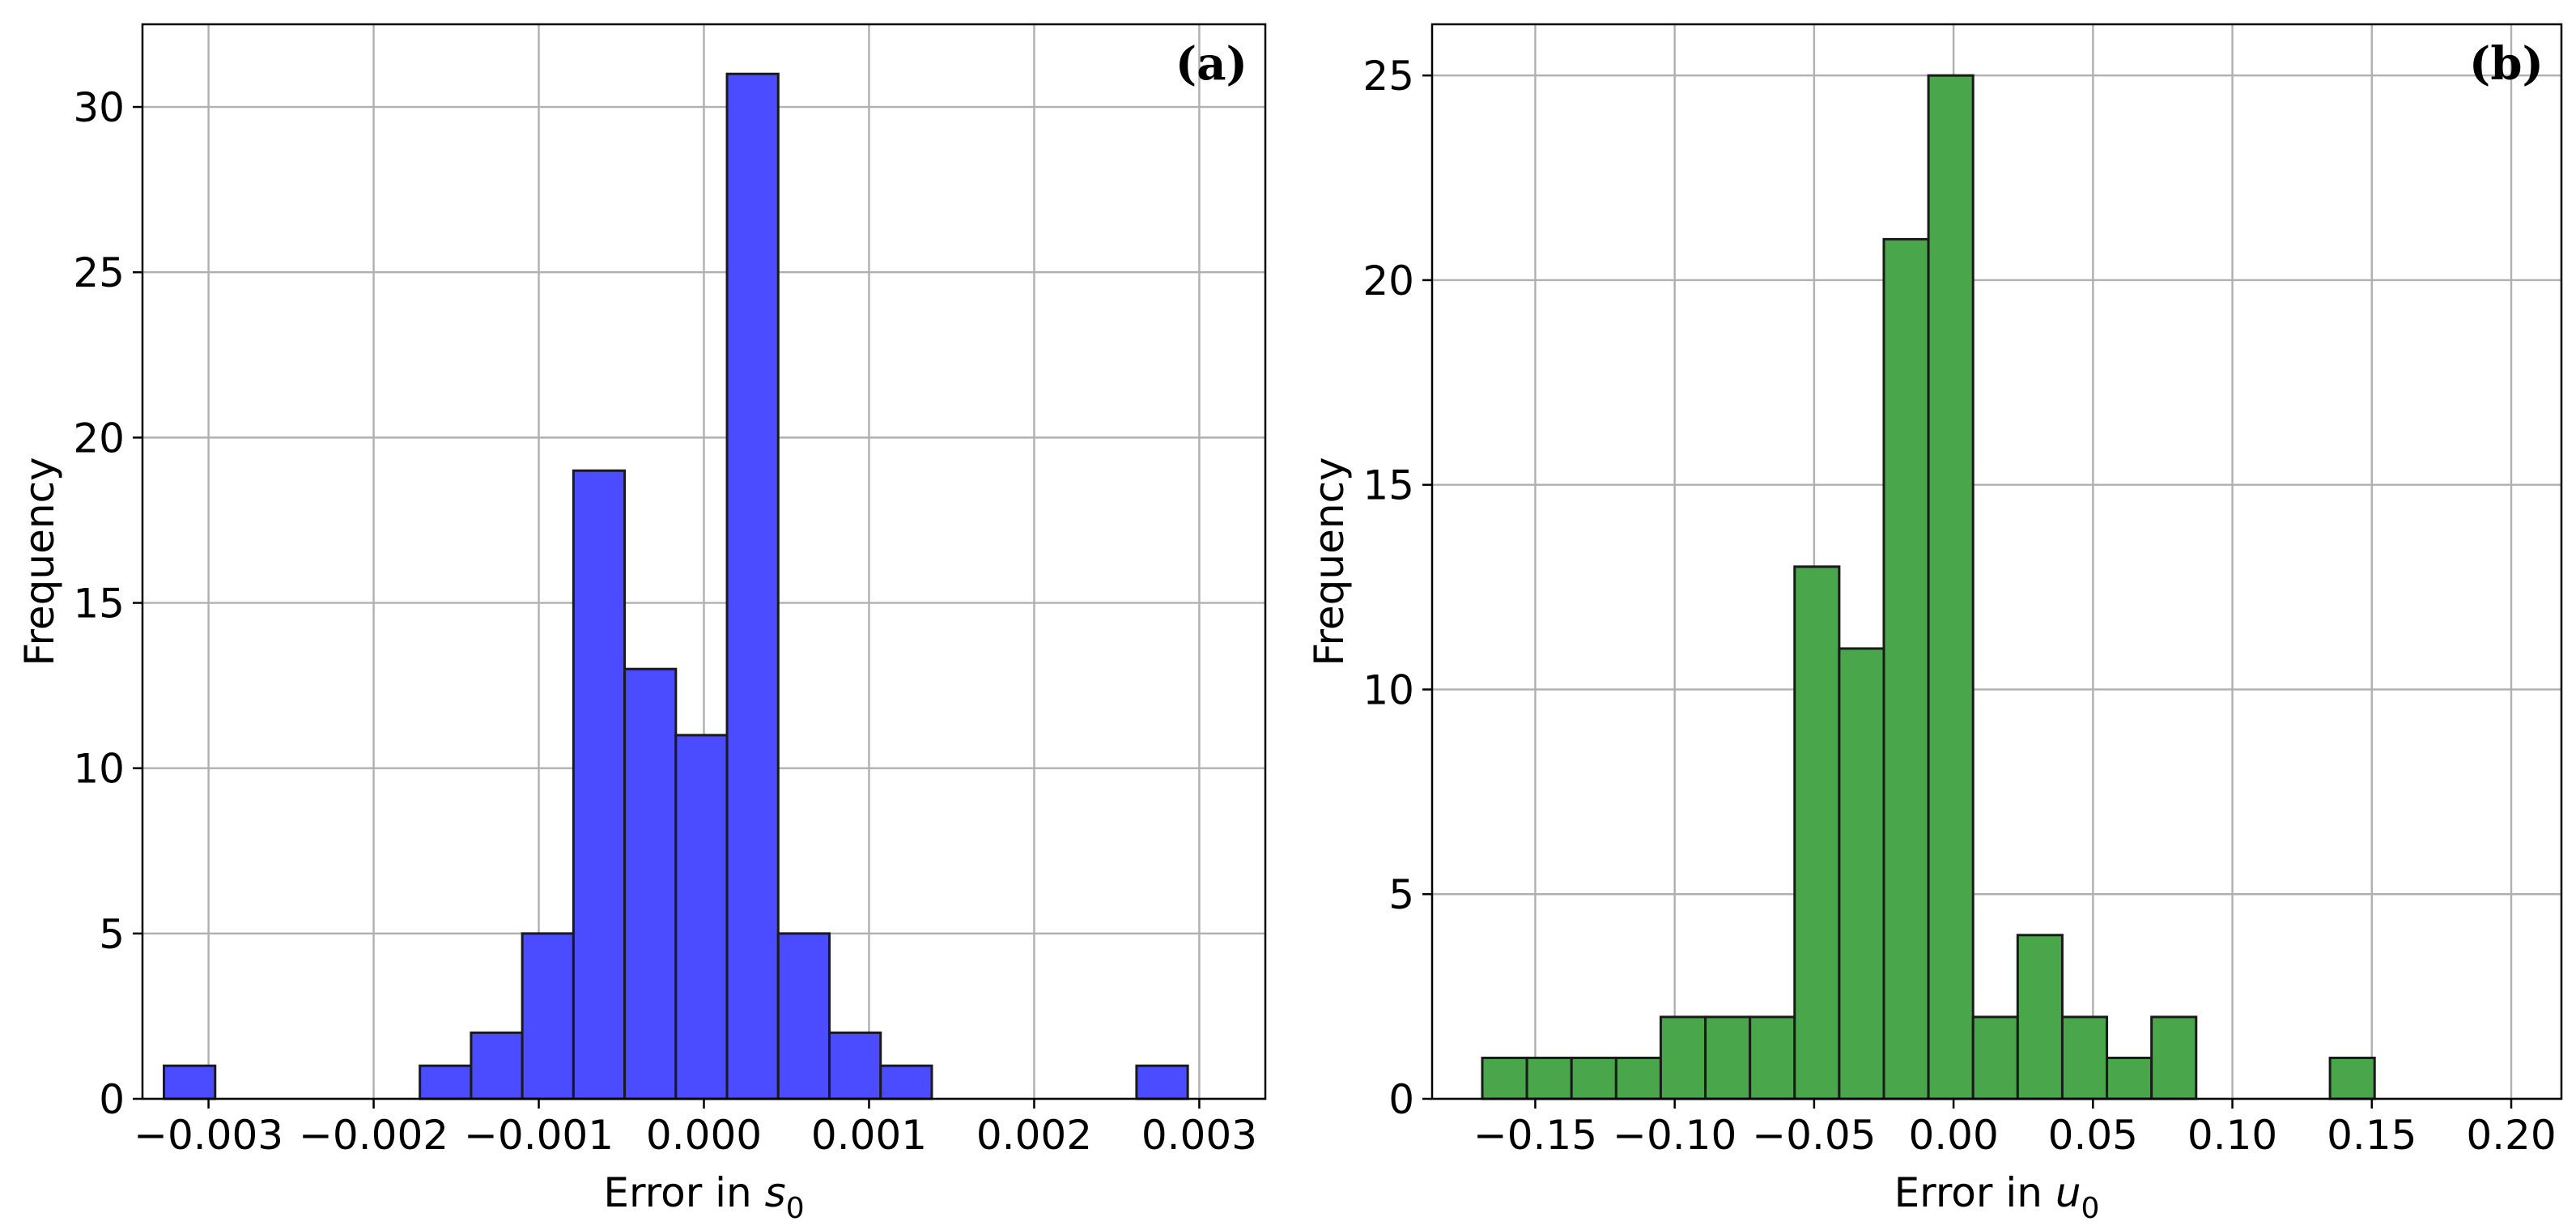 The image size is (2576, 1230). I want to click on x-axis-label: Error in u0, so click(1997, 1197).